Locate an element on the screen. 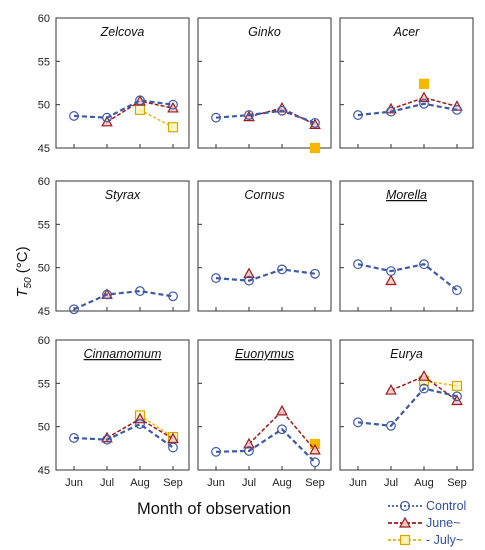 This screenshot has height=550, width=485. legend-item-control: Control is located at coordinates (435, 506).